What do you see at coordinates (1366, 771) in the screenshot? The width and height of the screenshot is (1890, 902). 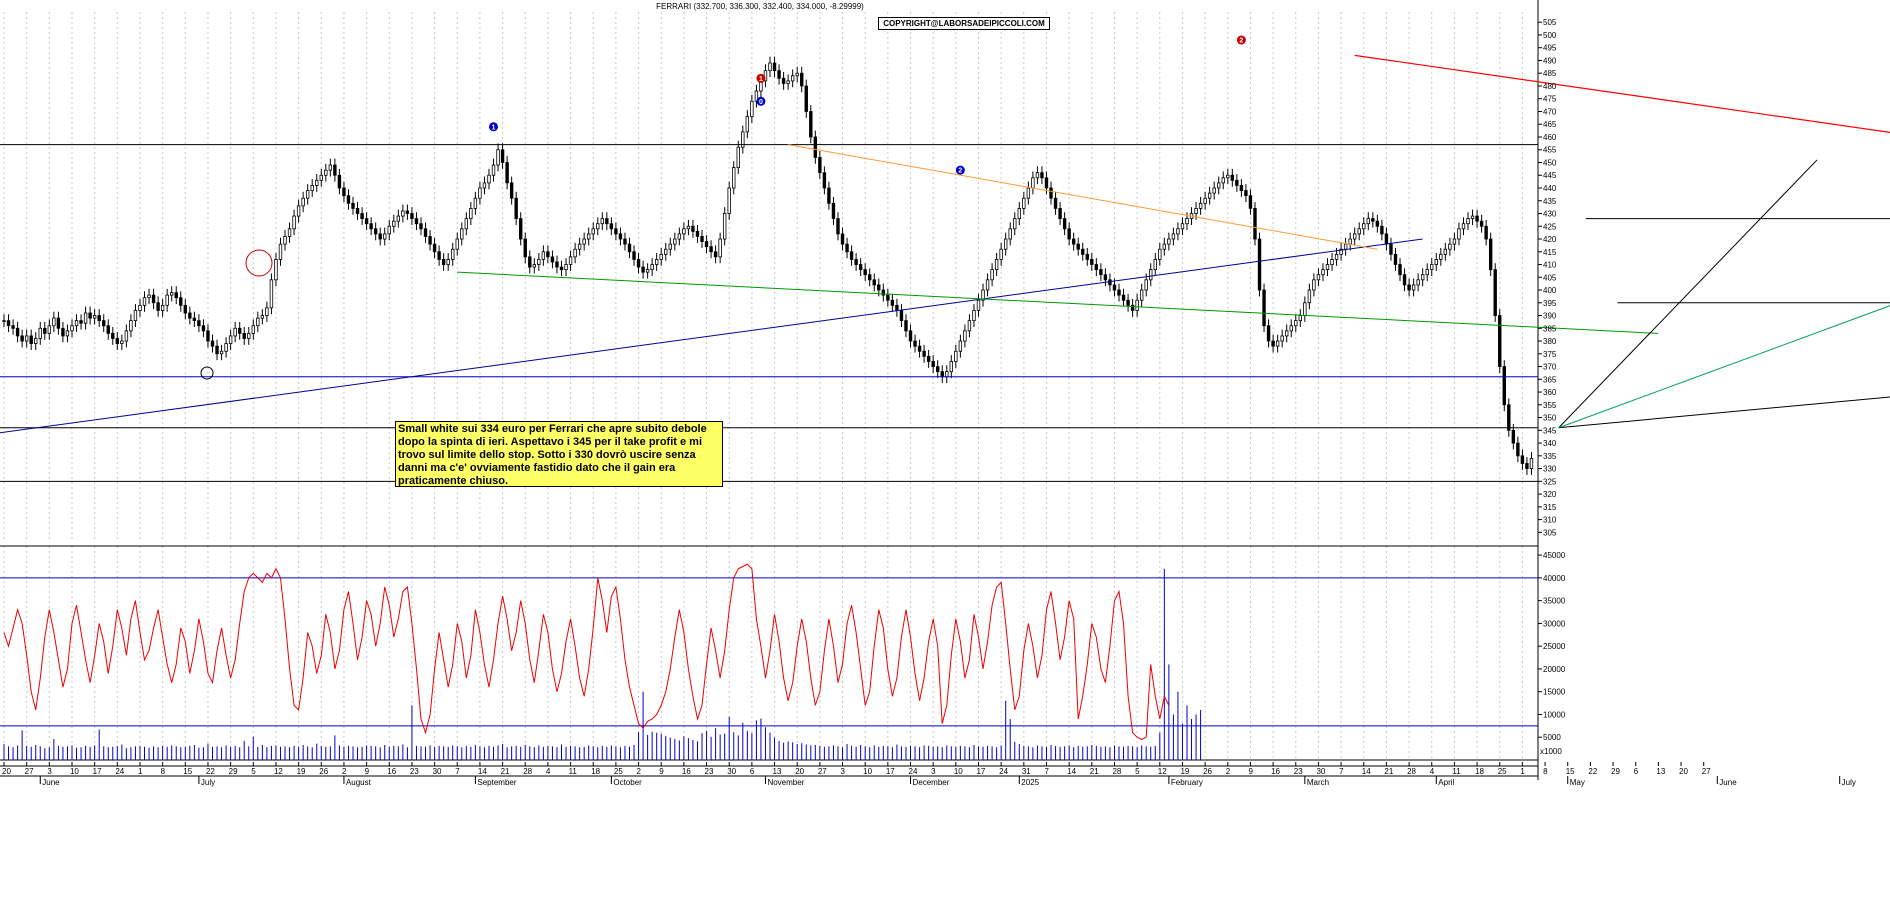 I see `day-tick-label: 14` at bounding box center [1366, 771].